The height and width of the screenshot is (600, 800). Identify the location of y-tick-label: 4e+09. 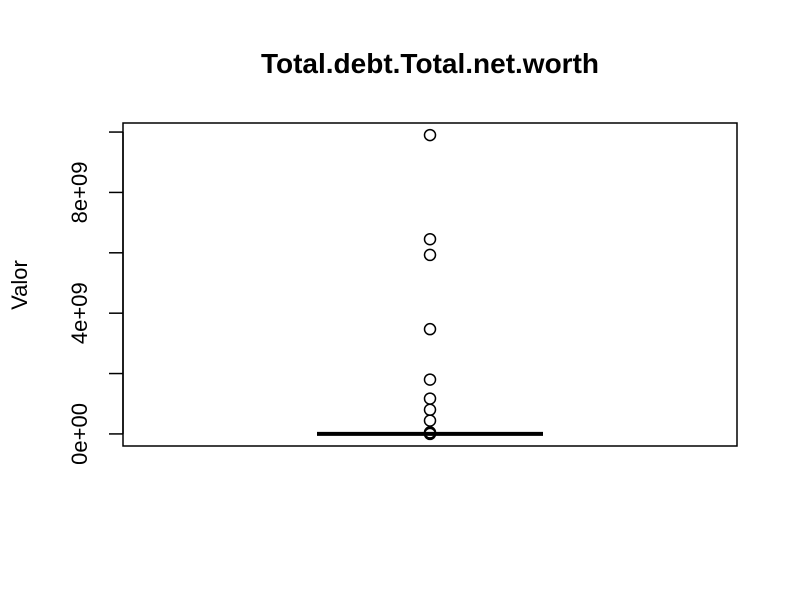
(79, 313).